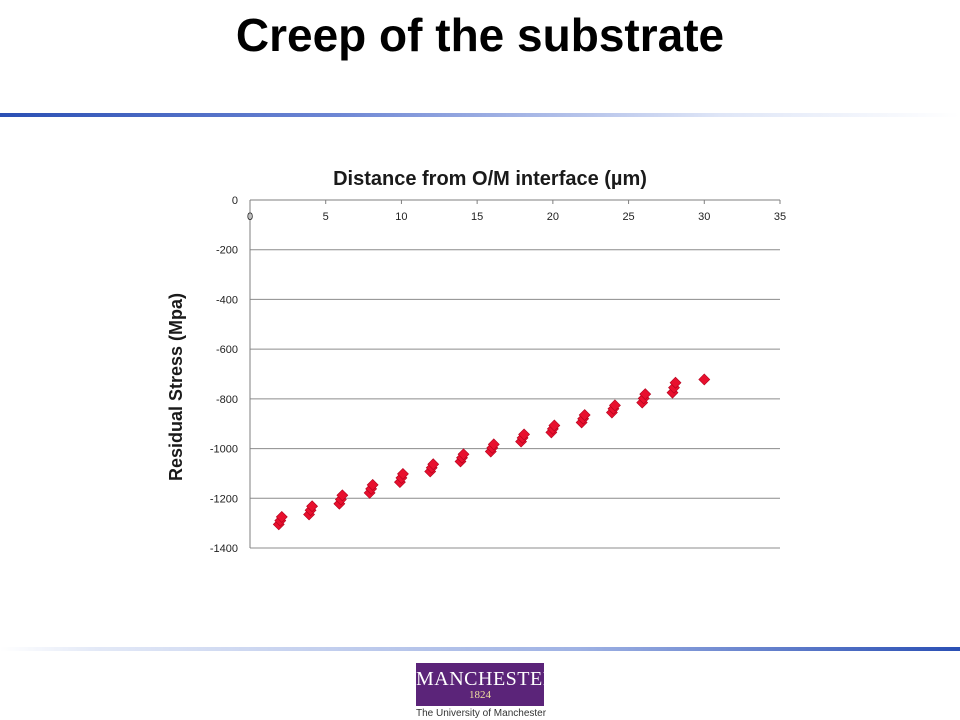 This screenshot has width=960, height=720. Describe the element at coordinates (480, 115) in the screenshot. I see `top-divider` at that location.